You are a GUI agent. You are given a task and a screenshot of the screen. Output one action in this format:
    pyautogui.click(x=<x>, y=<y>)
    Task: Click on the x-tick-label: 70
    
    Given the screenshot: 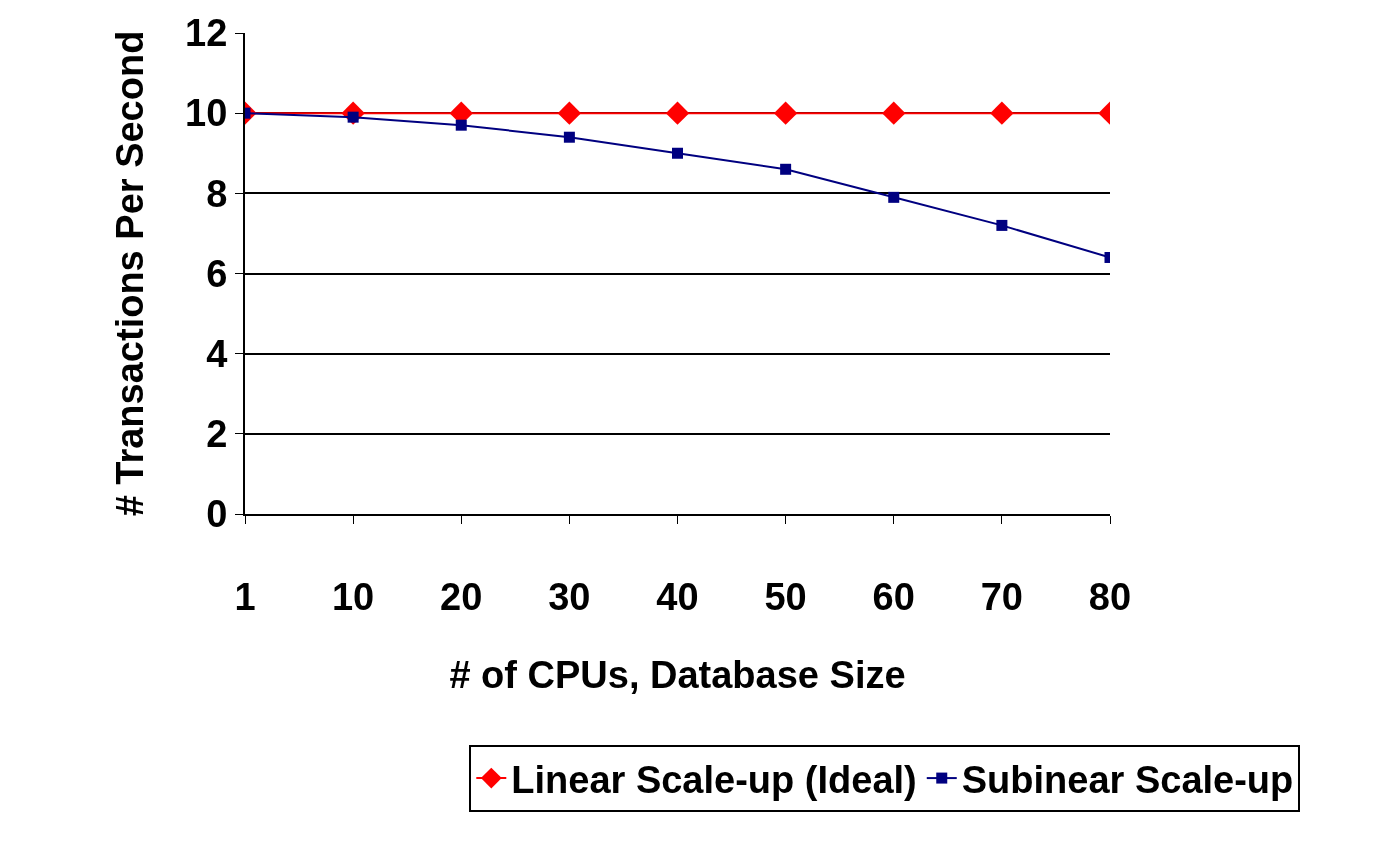 What is the action you would take?
    pyautogui.click(x=1002, y=596)
    